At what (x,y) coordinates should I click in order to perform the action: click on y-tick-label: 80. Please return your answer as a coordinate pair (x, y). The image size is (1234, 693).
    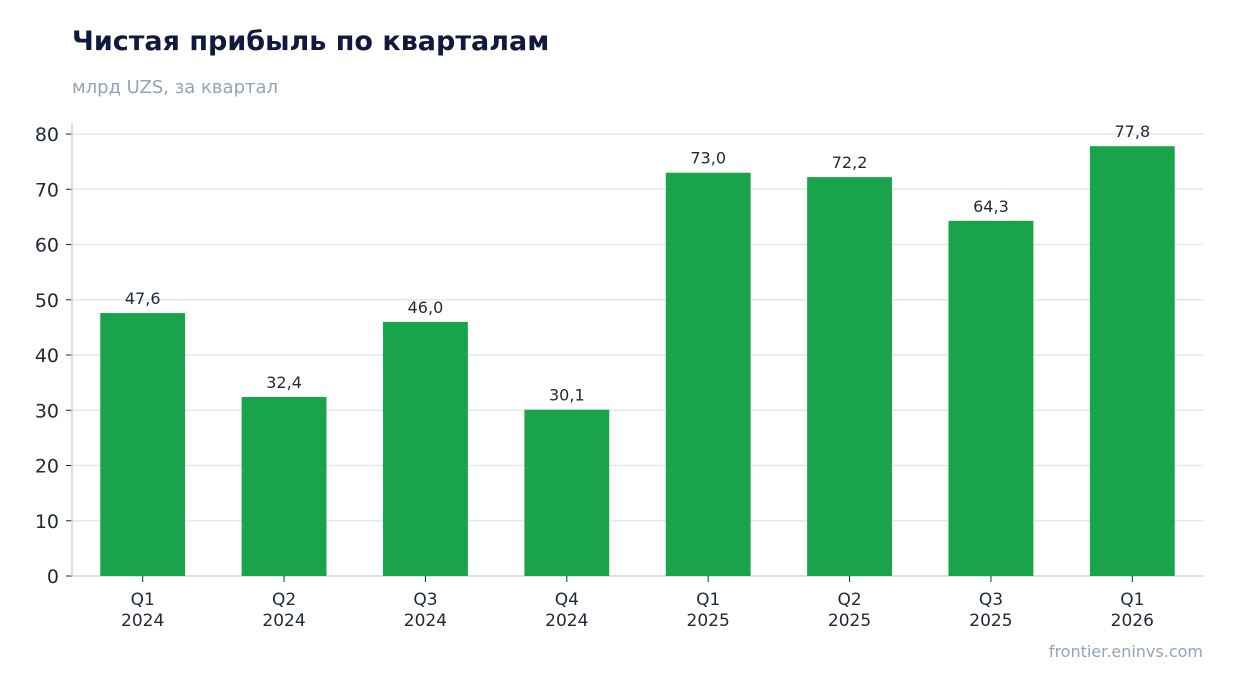
    Looking at the image, I should click on (47, 135).